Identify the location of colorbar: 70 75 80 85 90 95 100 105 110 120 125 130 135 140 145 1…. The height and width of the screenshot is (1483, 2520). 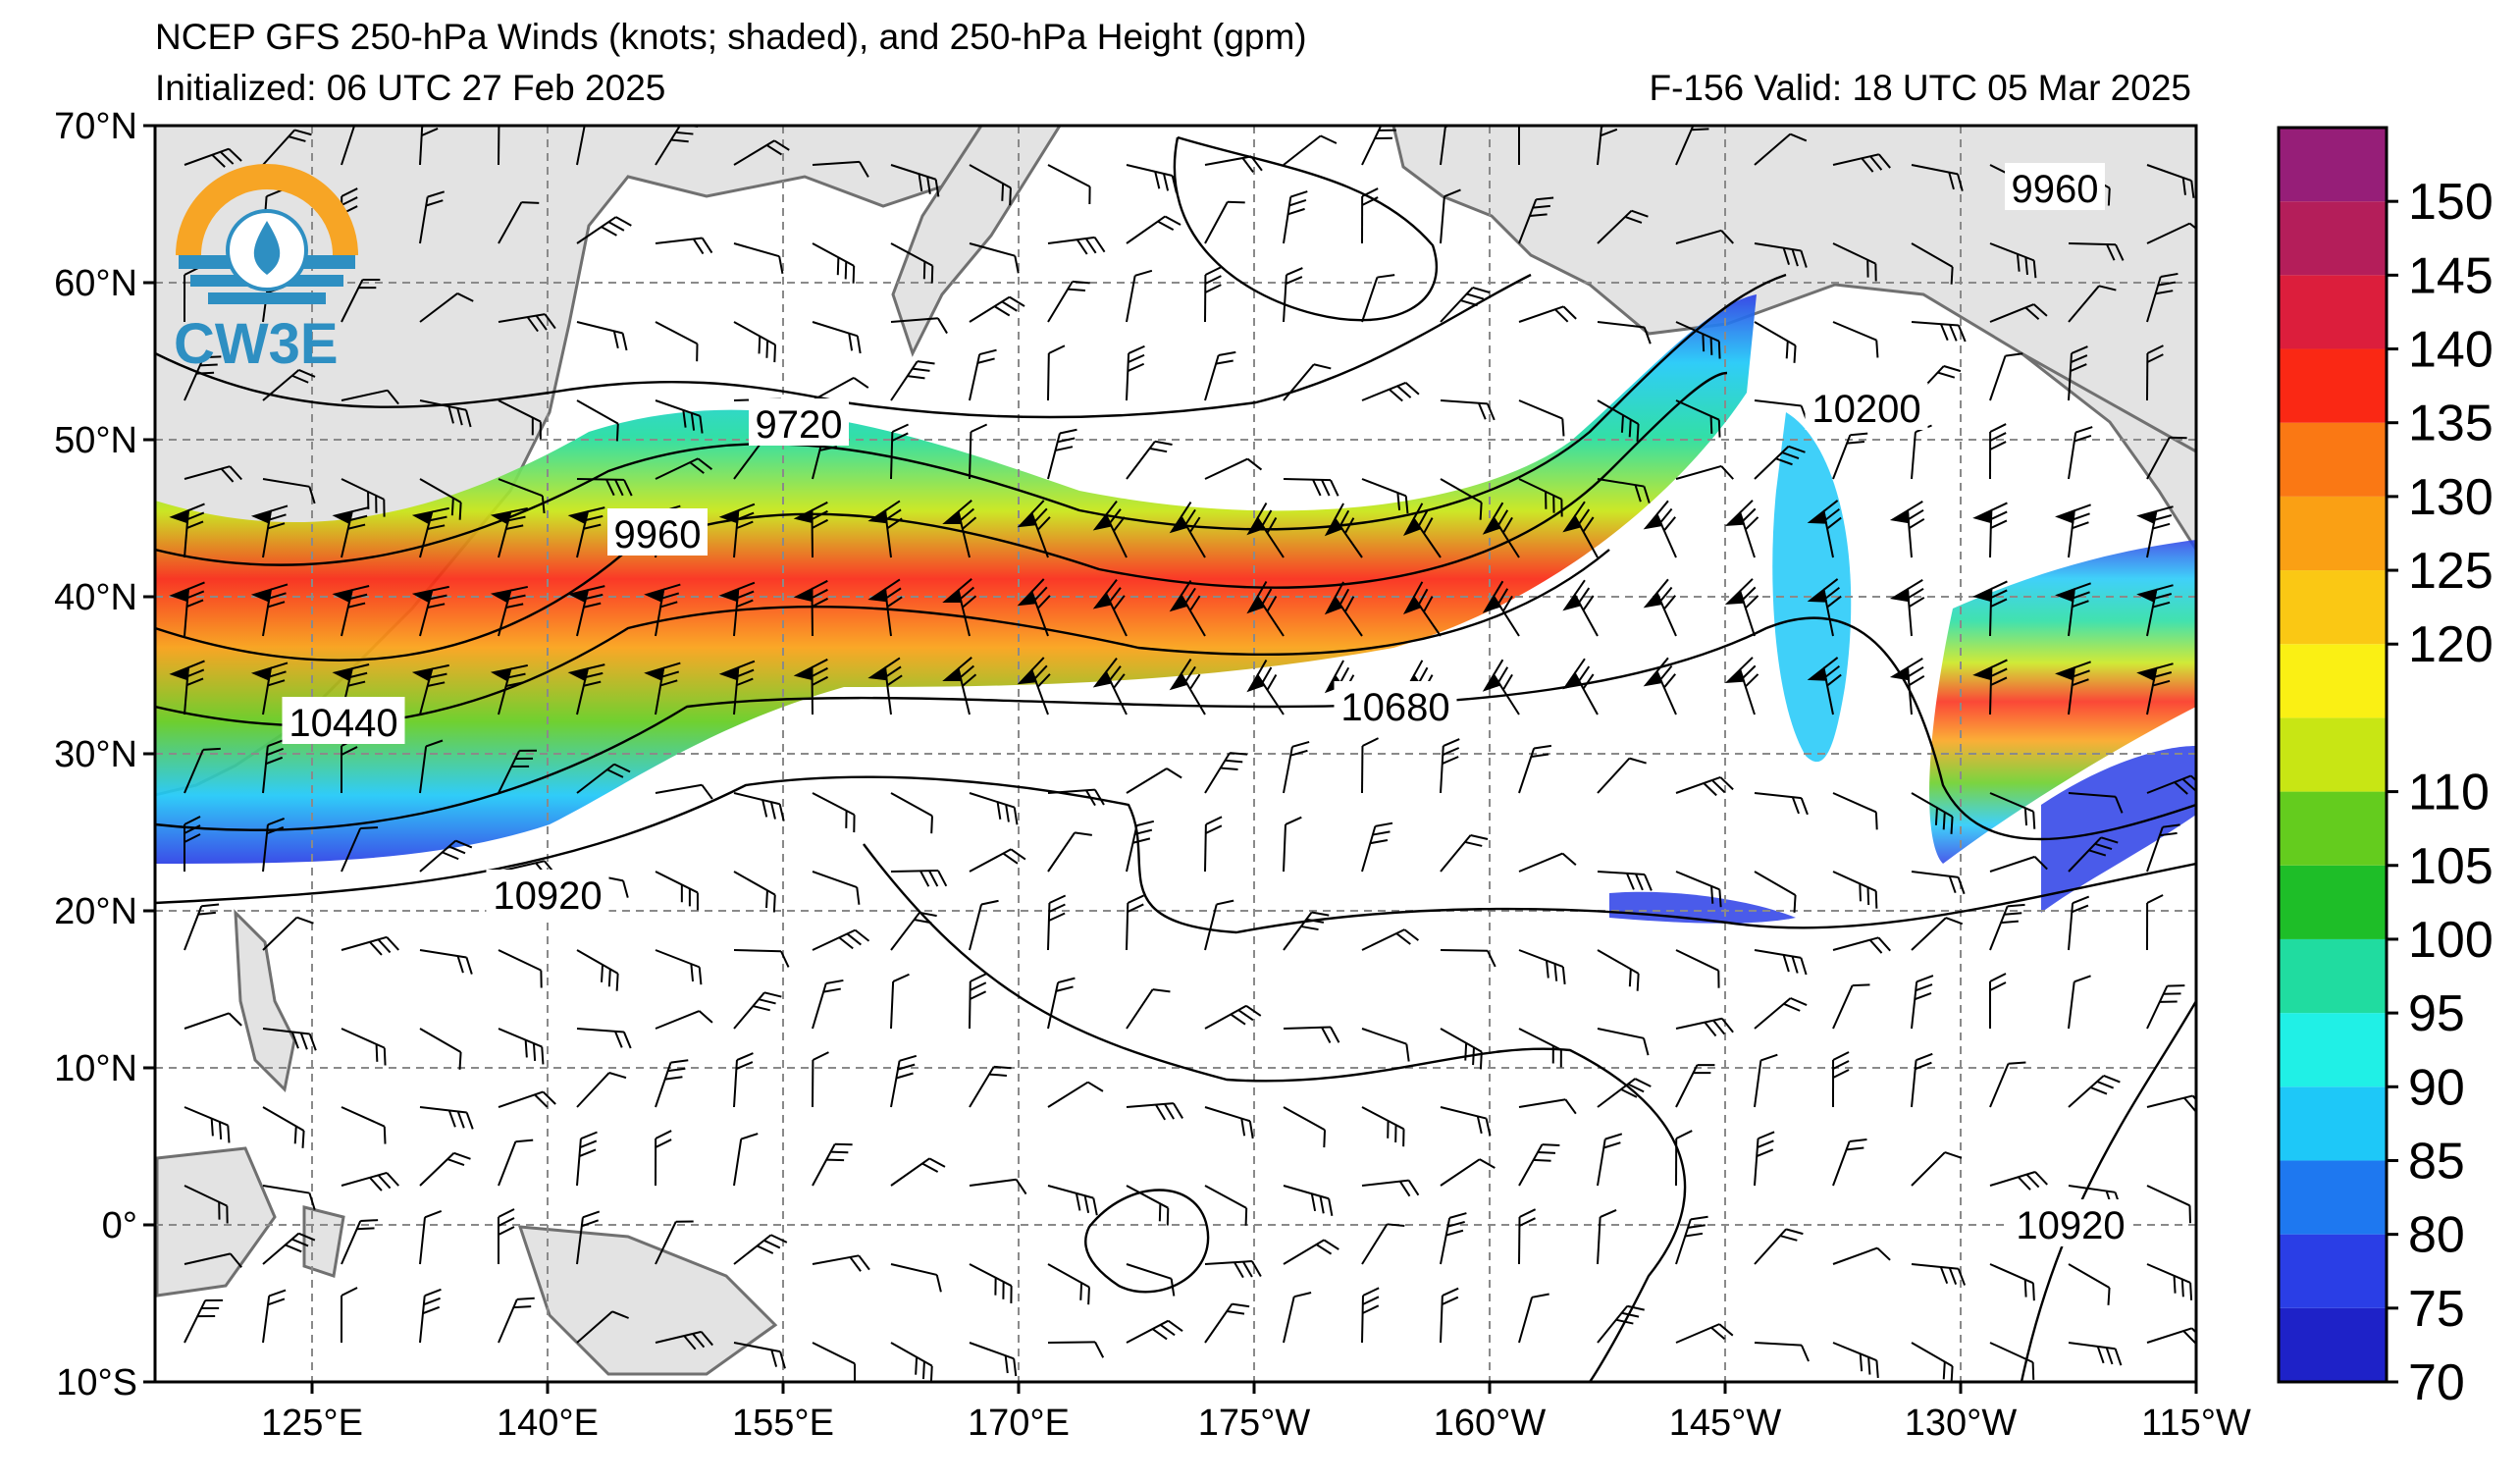
(2385, 769).